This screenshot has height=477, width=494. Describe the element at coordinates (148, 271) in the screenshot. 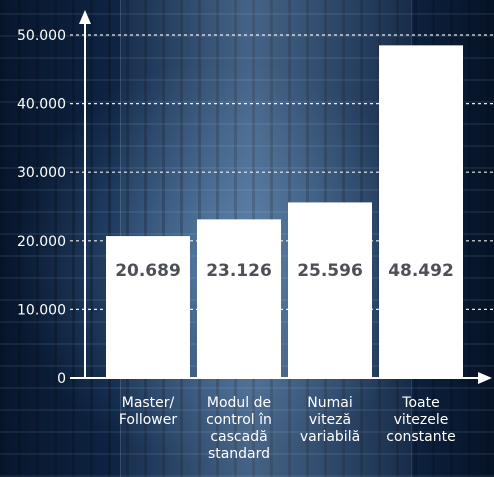

I see `bar-value-label: 20.689` at that location.